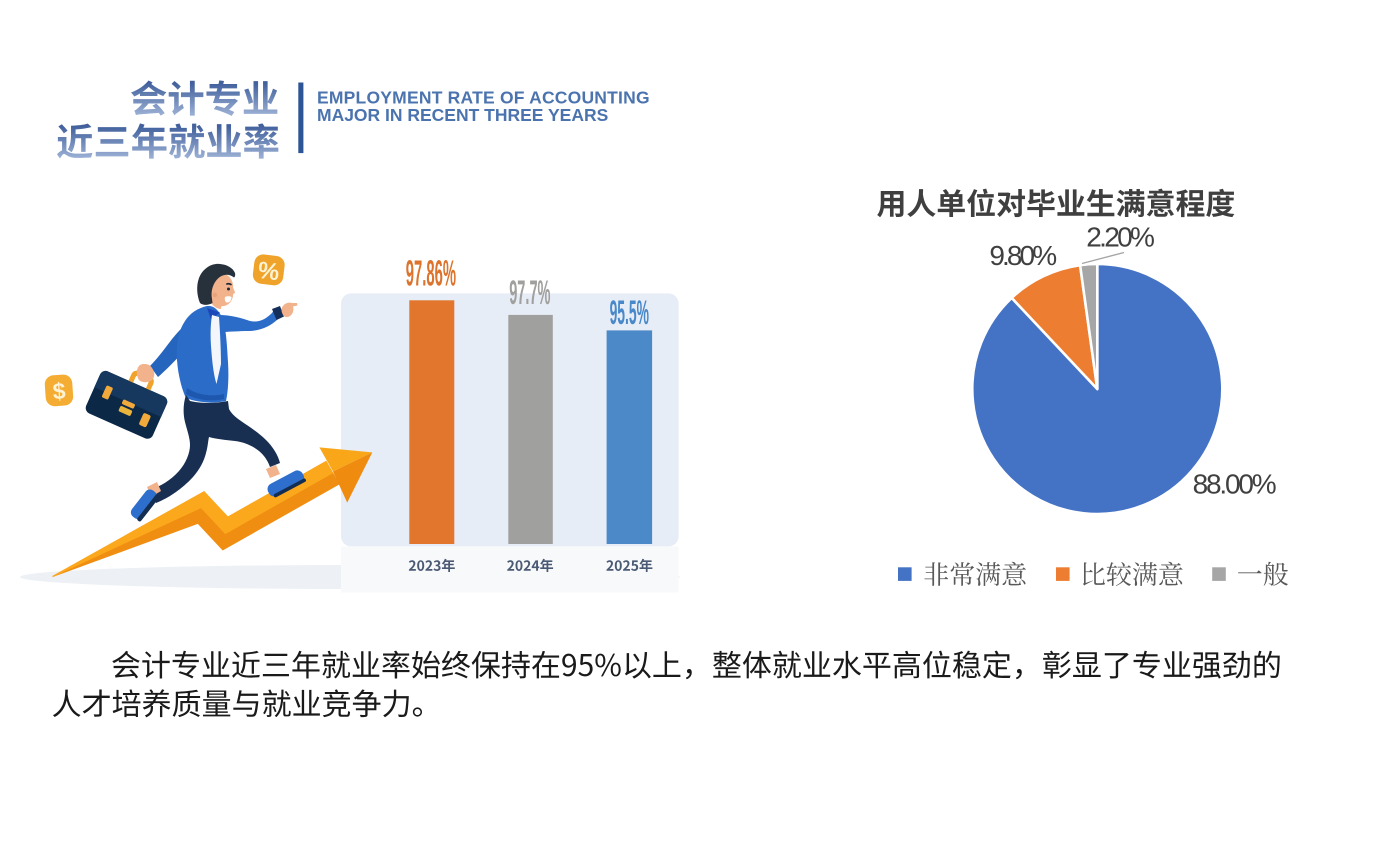 The height and width of the screenshot is (847, 1397). Describe the element at coordinates (1023, 255) in the screenshot. I see `svg-text: 9.80%` at that location.